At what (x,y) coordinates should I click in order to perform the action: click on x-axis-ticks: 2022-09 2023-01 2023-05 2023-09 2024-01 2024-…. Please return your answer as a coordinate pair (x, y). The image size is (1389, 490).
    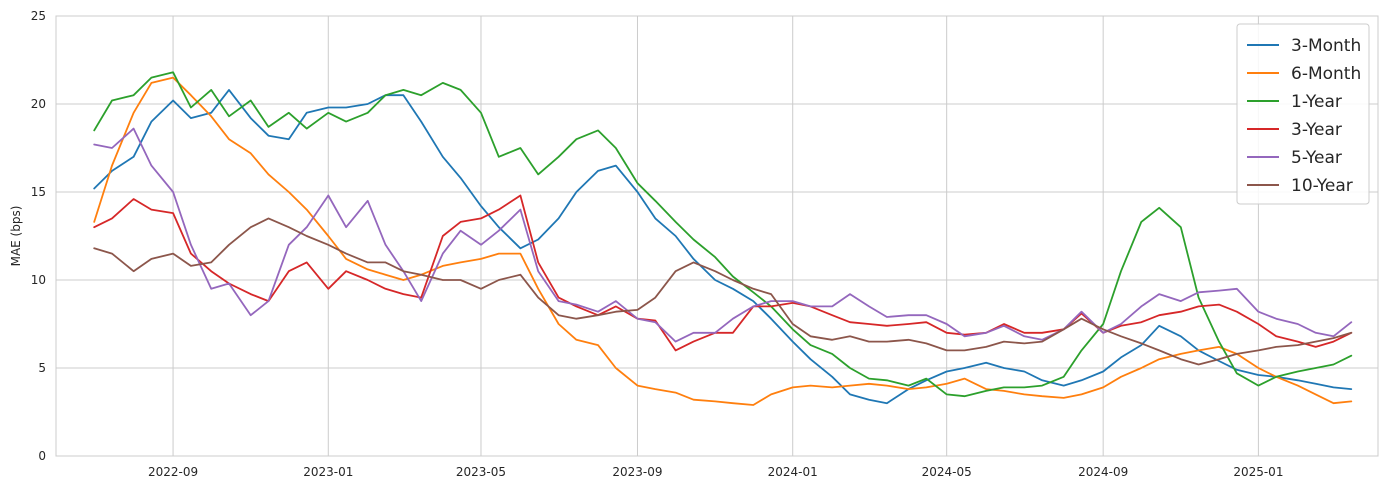
    Looking at the image, I should click on (715, 472).